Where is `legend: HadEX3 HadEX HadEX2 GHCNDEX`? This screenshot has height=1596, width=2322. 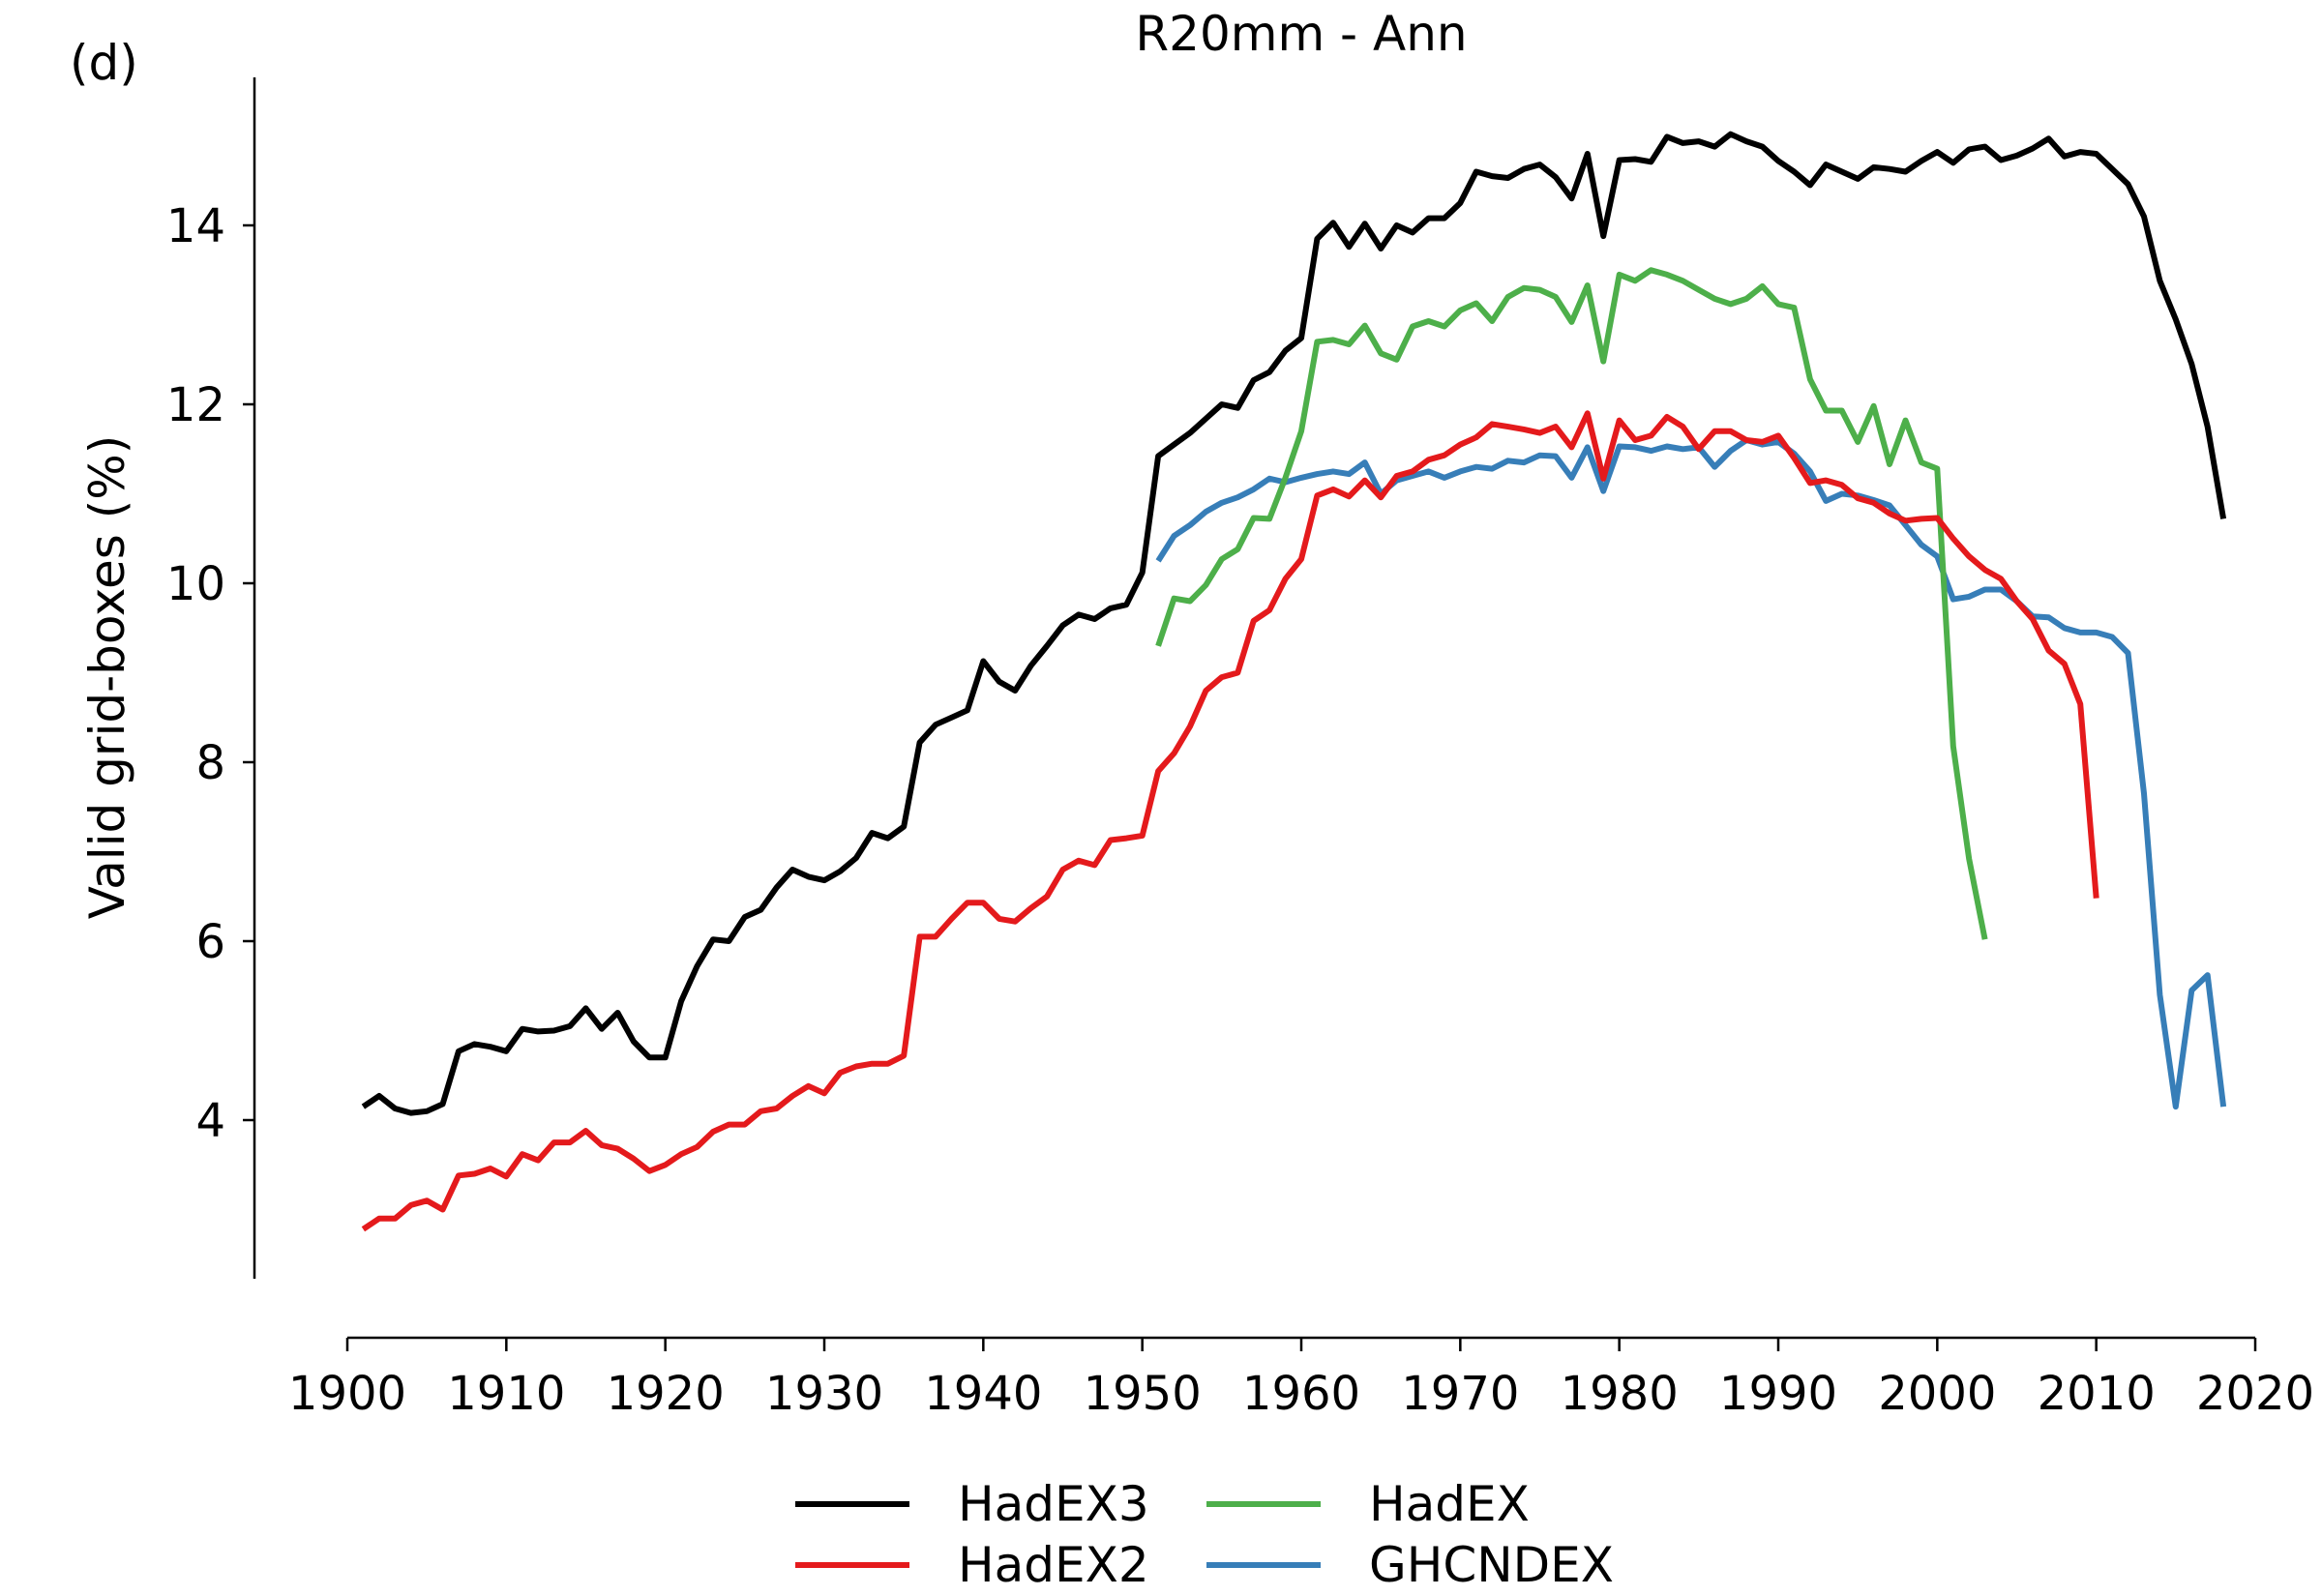
legend: HadEX3 HadEX HadEX2 GHCNDEX is located at coordinates (1204, 1534).